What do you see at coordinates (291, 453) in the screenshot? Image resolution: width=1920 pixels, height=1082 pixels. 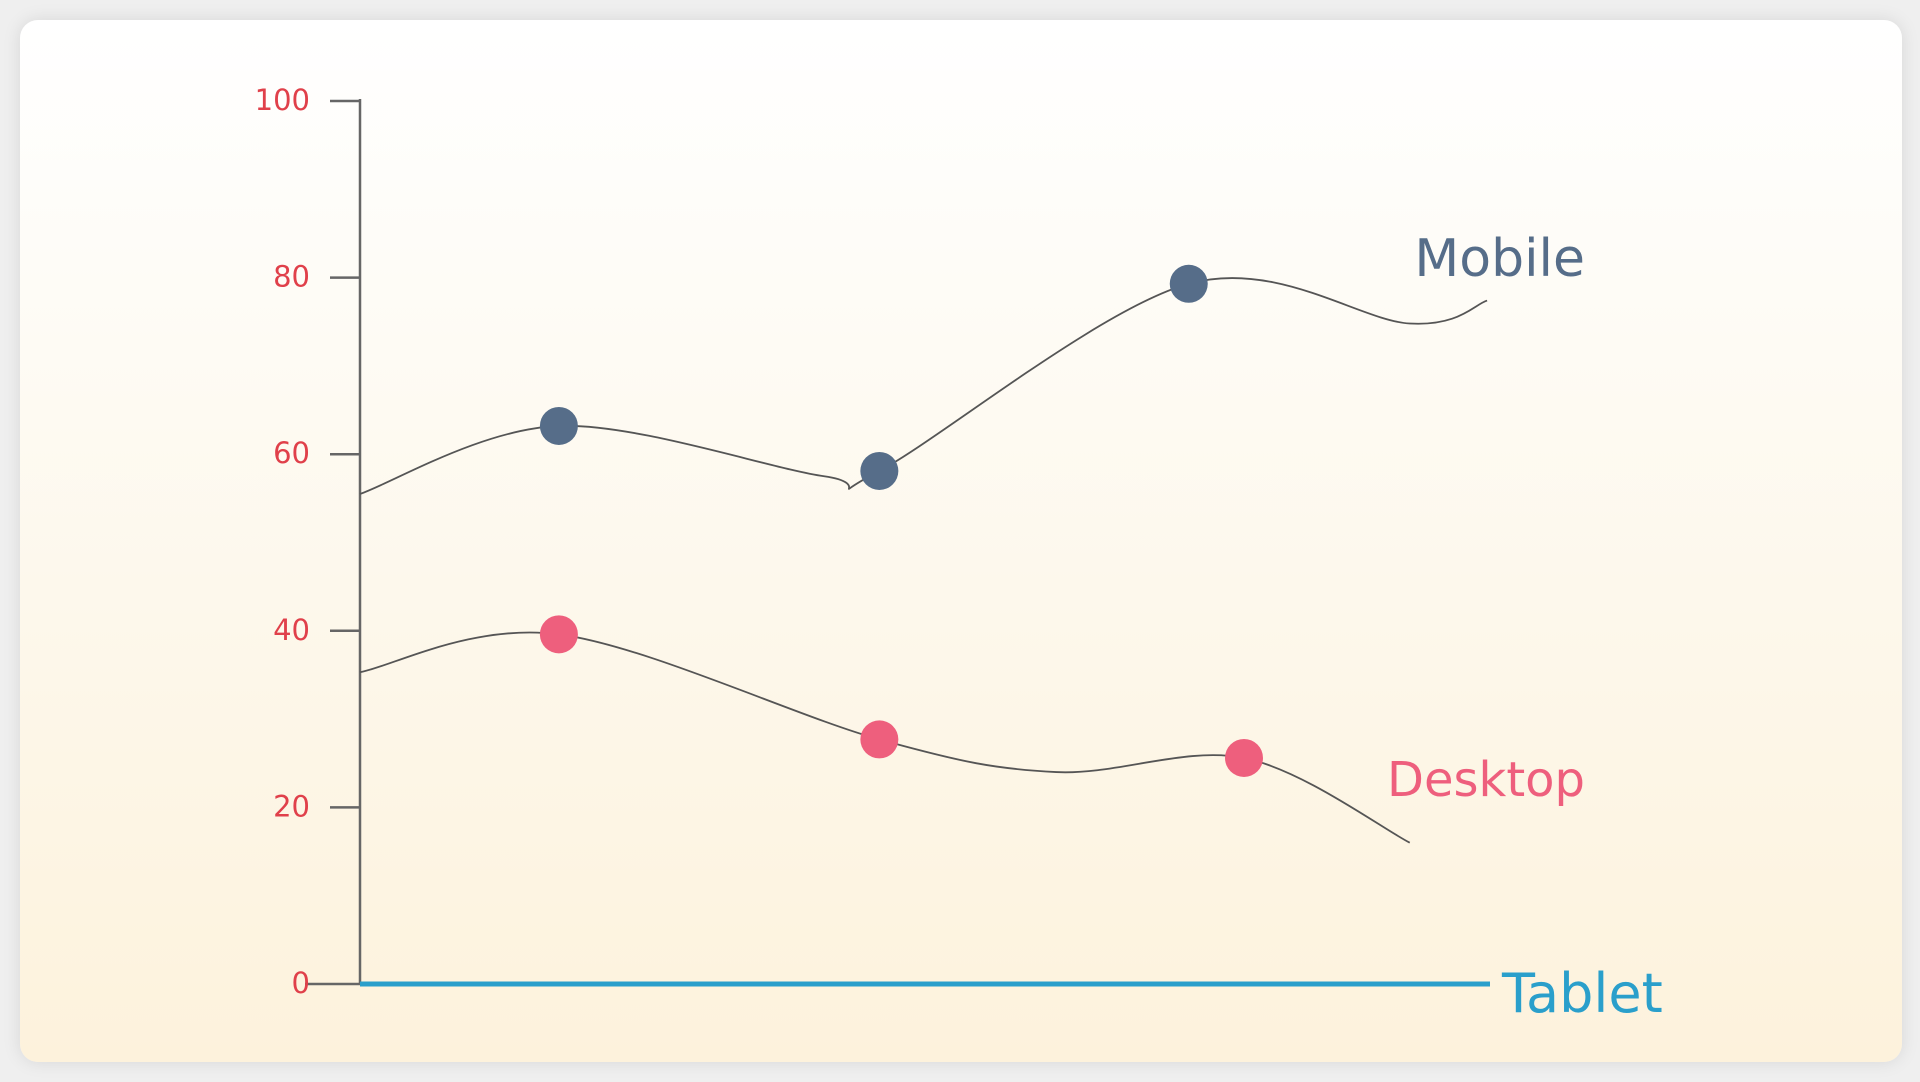 I see `y-tick-label: 60` at bounding box center [291, 453].